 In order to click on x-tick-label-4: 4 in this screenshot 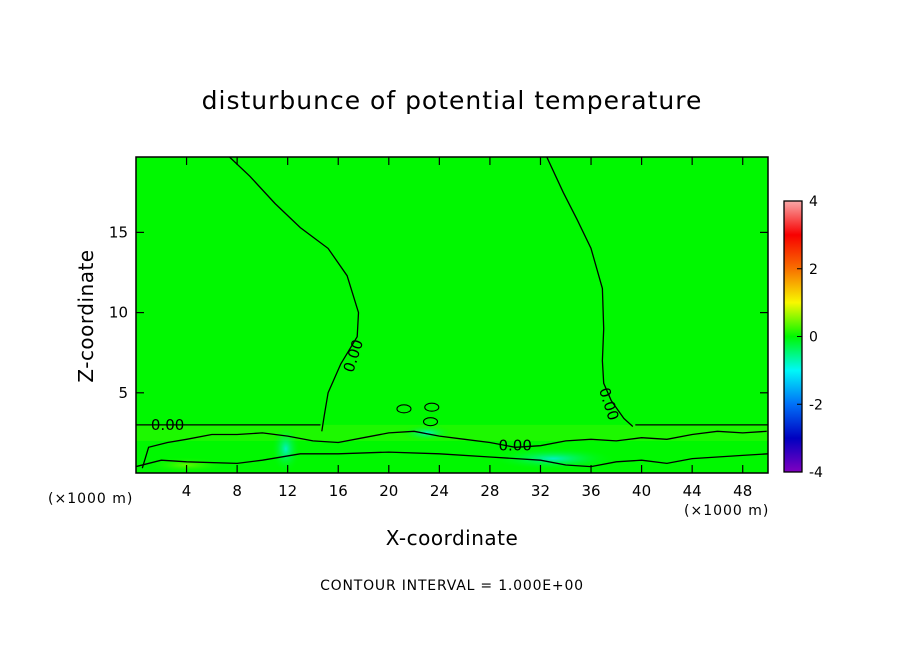, I will do `click(187, 491)`.